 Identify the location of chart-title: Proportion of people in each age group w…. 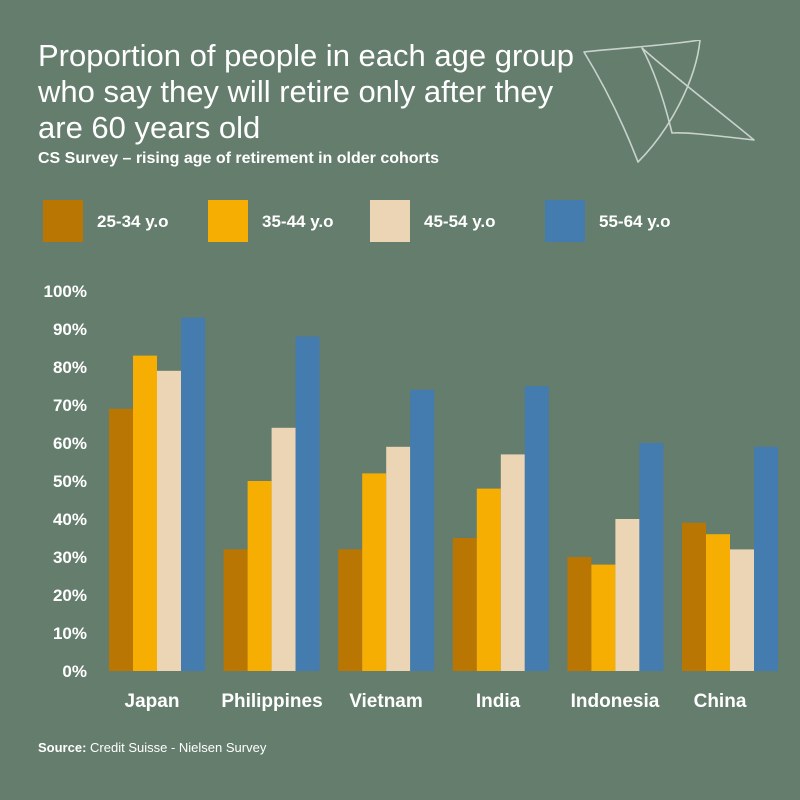
(306, 91).